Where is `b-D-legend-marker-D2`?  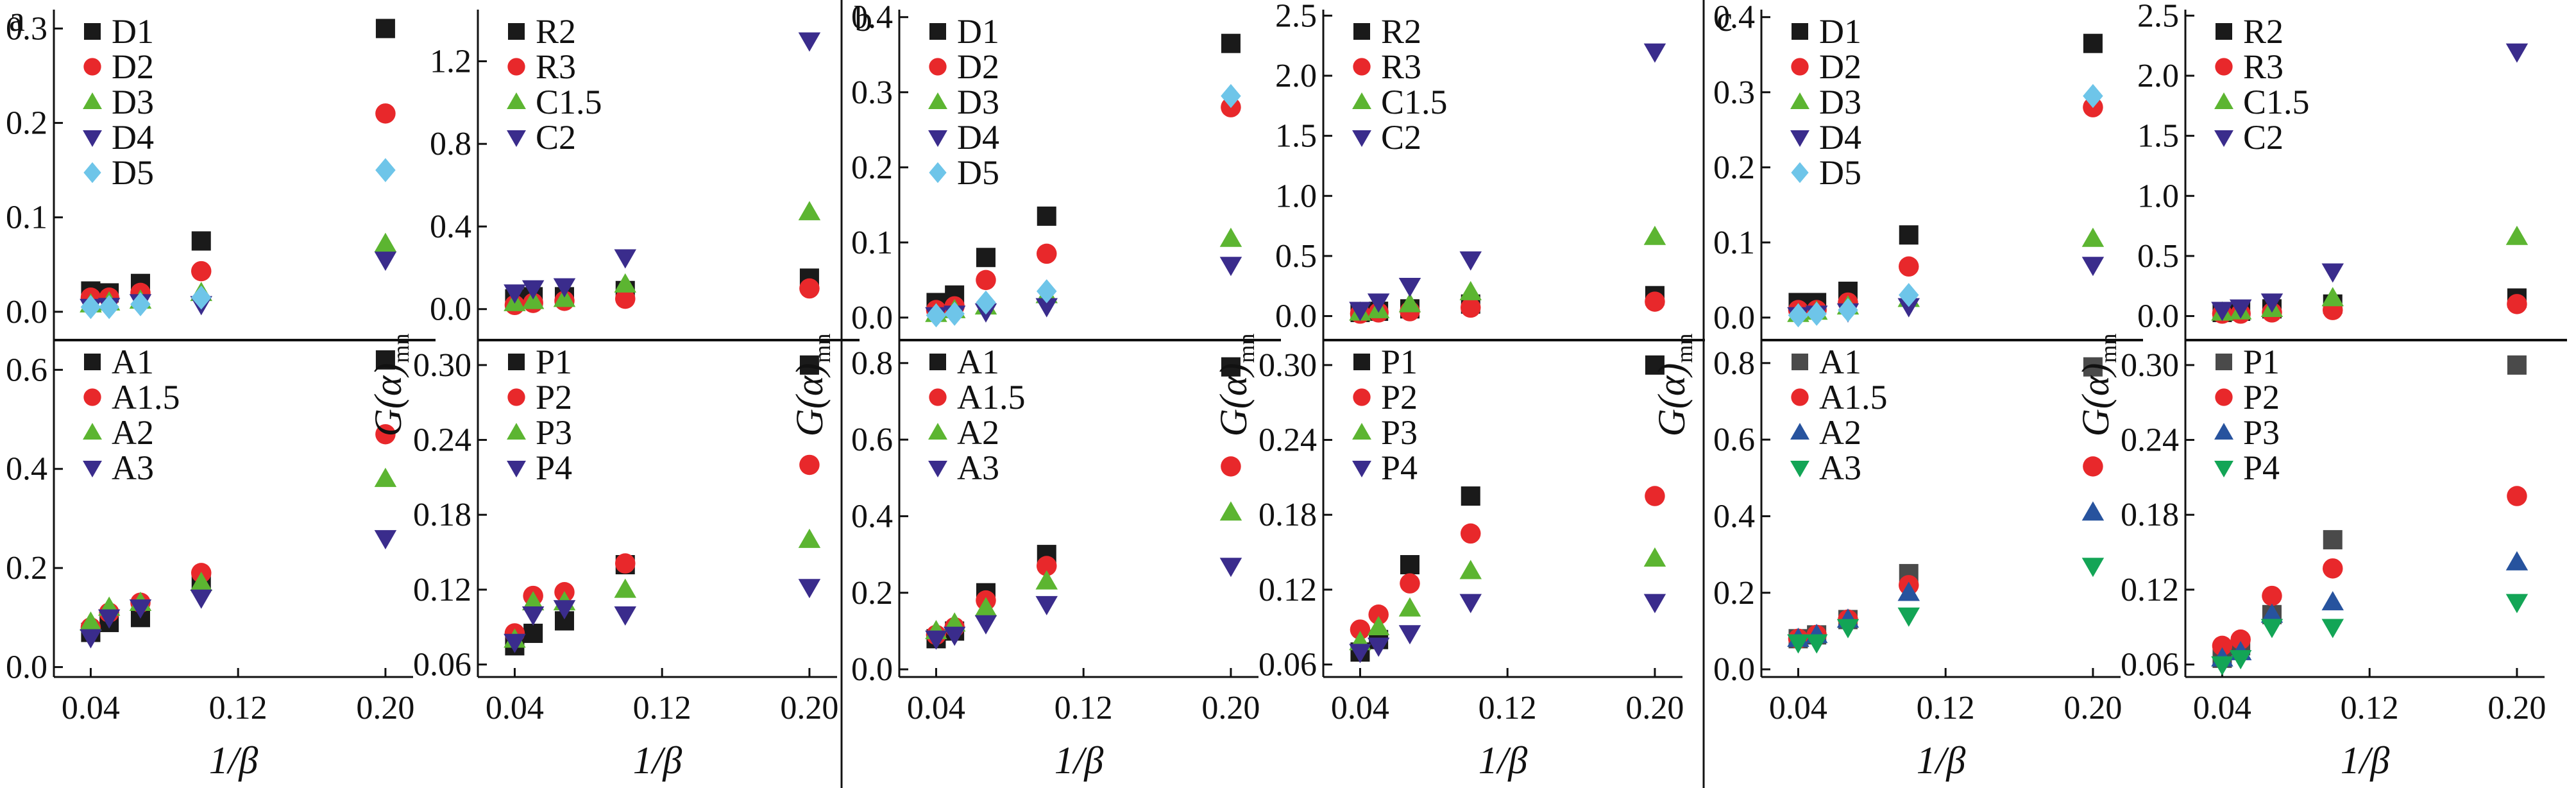
b-D-legend-marker-D2 is located at coordinates (938, 67).